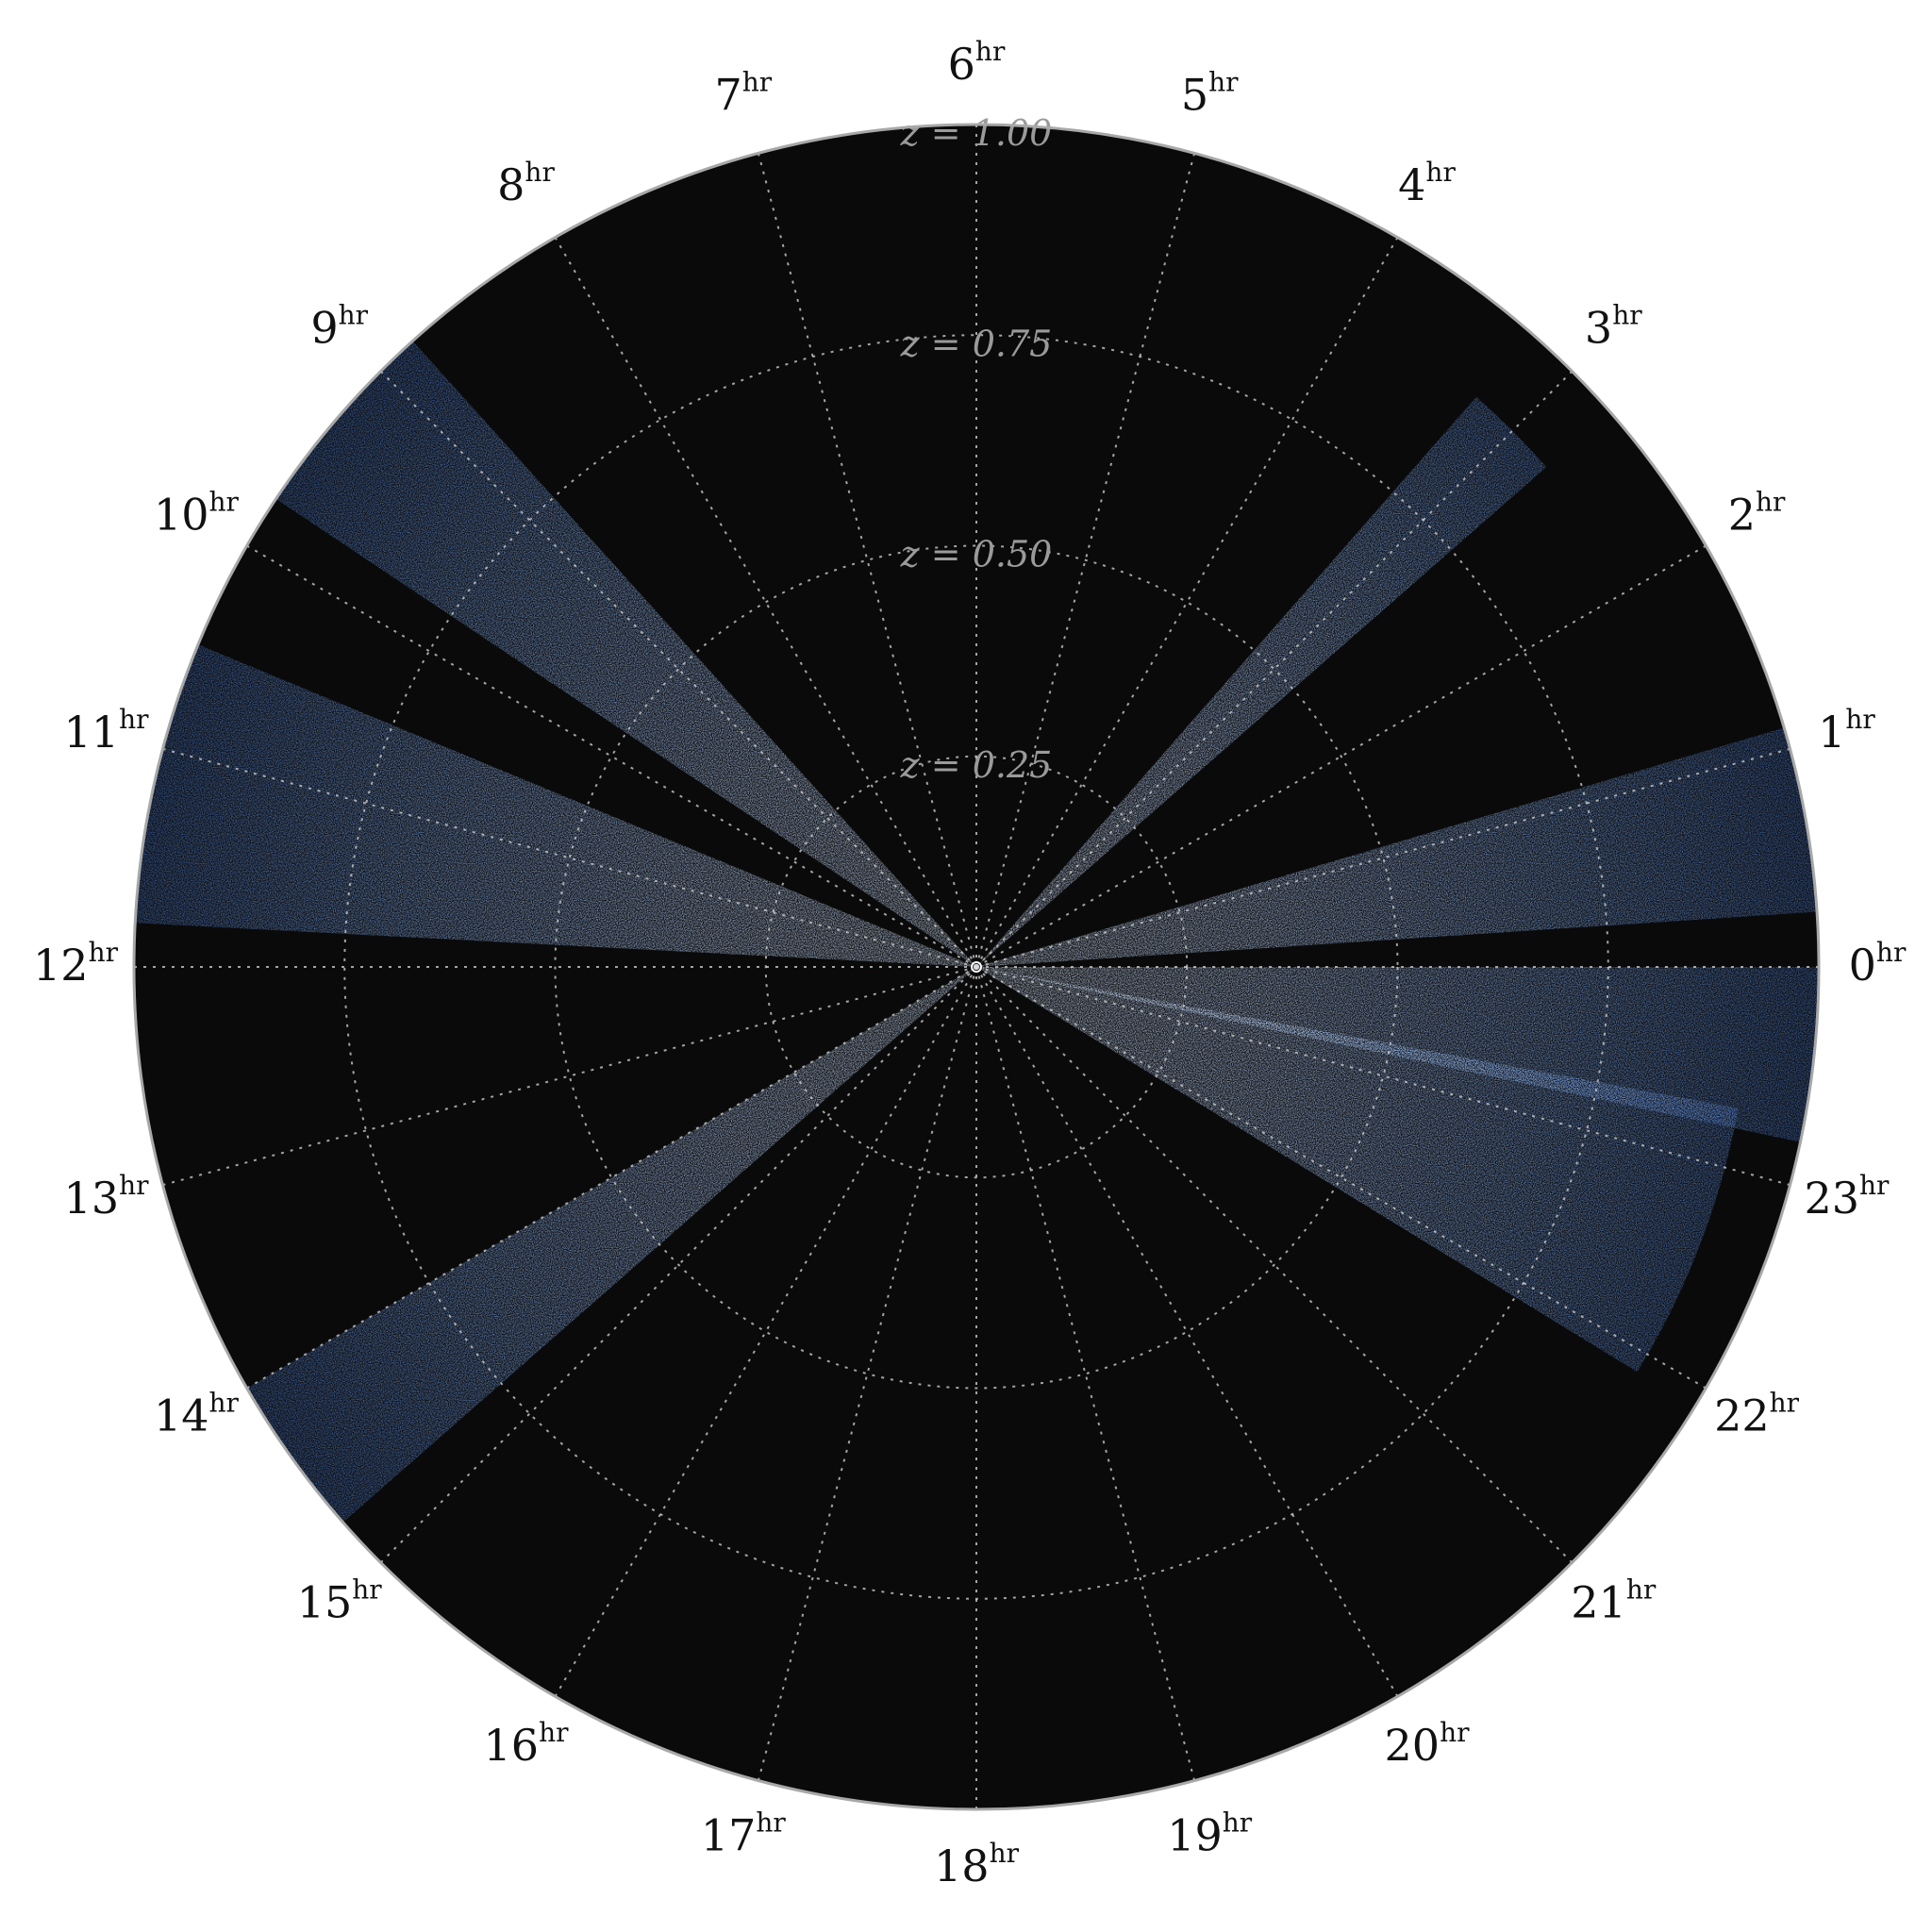  What do you see at coordinates (743, 94) in the screenshot?
I see `hour-label-7: 7hr` at bounding box center [743, 94].